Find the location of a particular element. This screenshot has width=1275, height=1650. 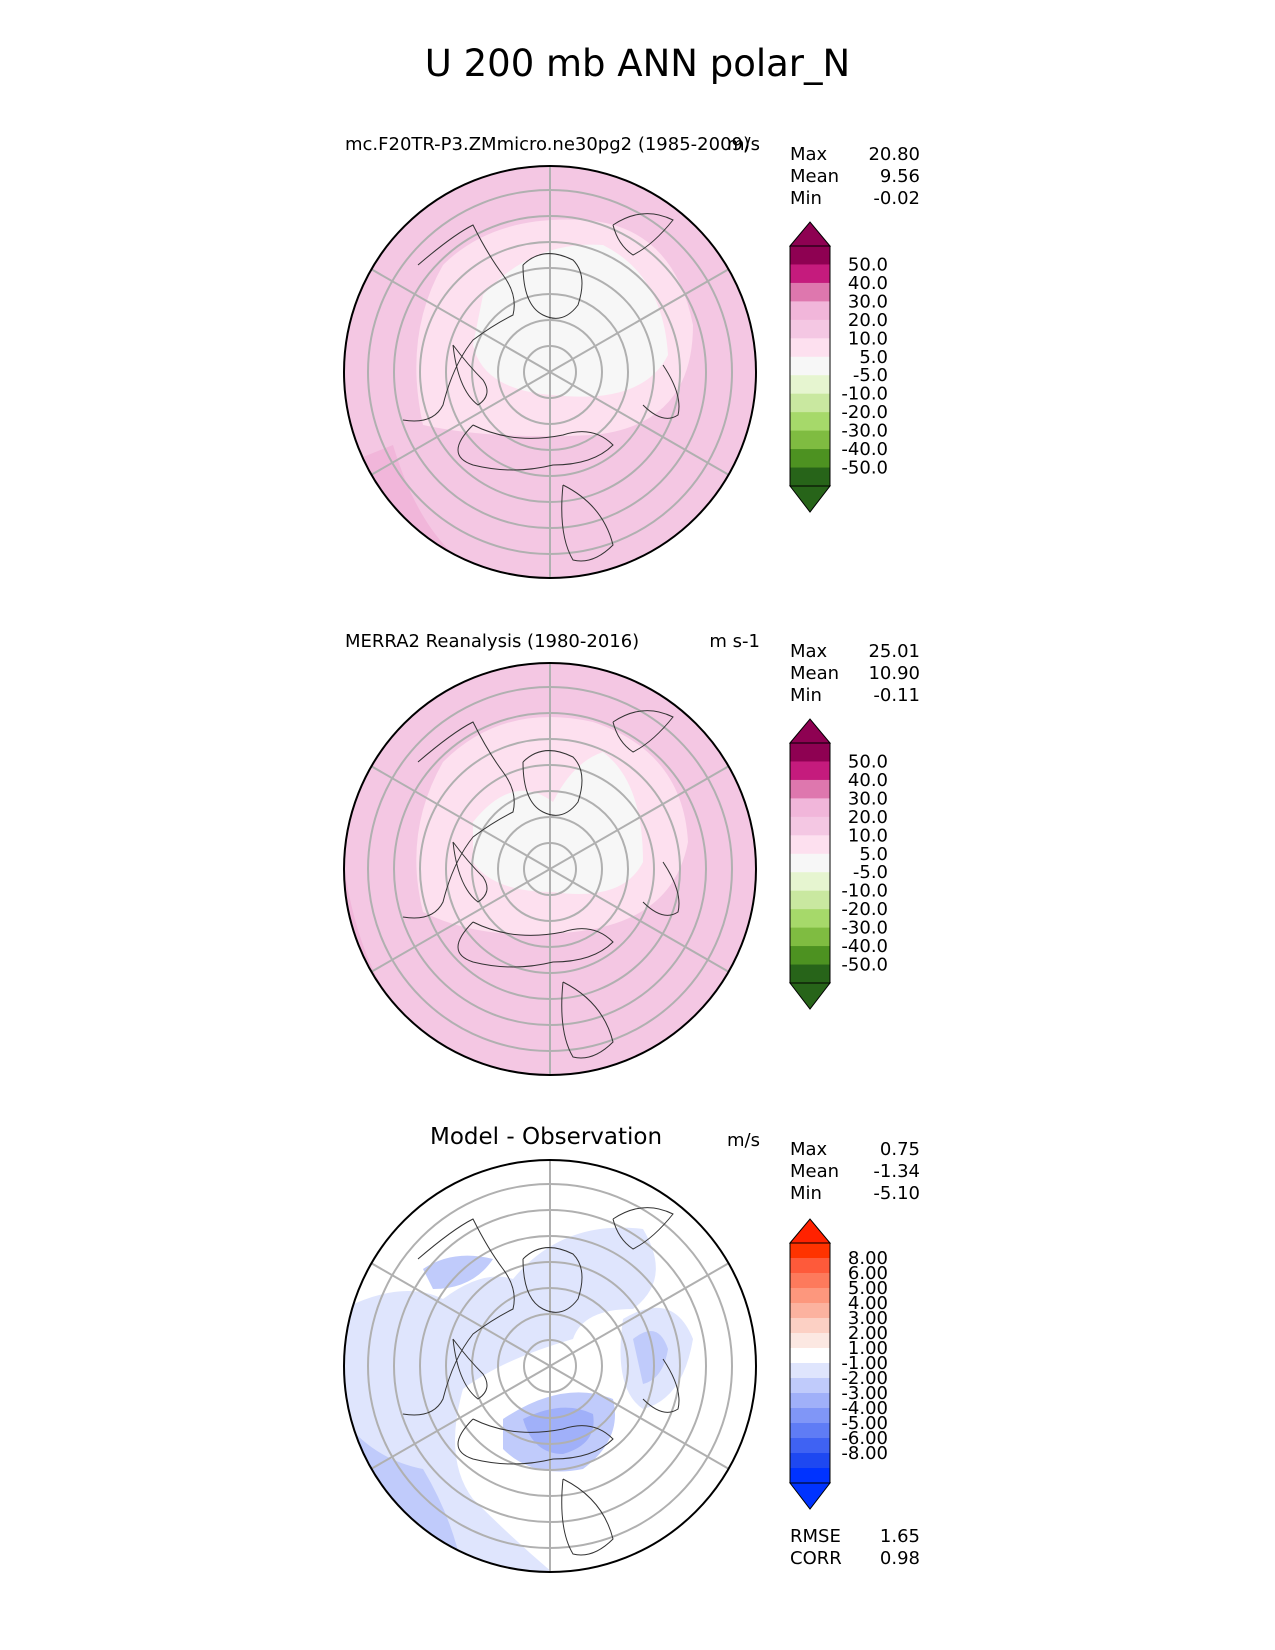

stats-block: Max 25.01 Mean 10.90 Min -0.11 is located at coordinates (855, 674).